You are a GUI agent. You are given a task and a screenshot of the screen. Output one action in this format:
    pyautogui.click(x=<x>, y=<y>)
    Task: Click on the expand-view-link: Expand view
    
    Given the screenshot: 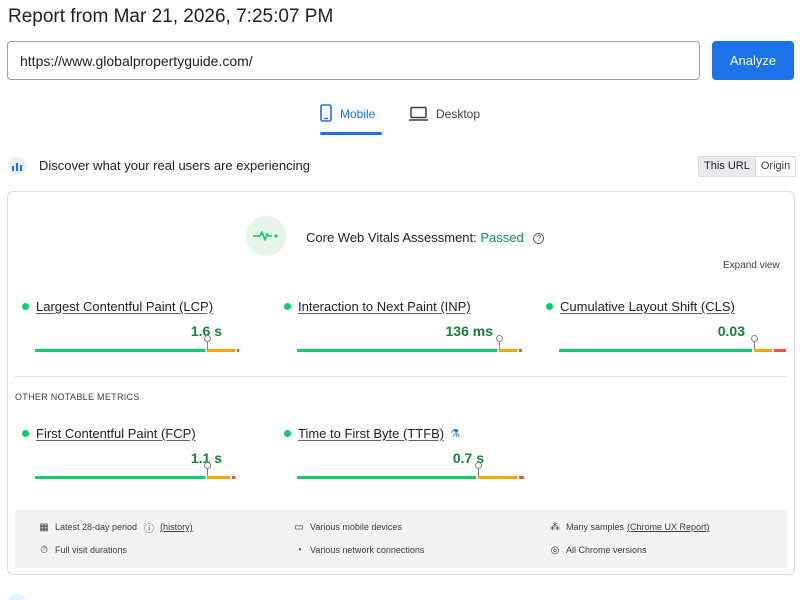 What is the action you would take?
    pyautogui.click(x=751, y=265)
    